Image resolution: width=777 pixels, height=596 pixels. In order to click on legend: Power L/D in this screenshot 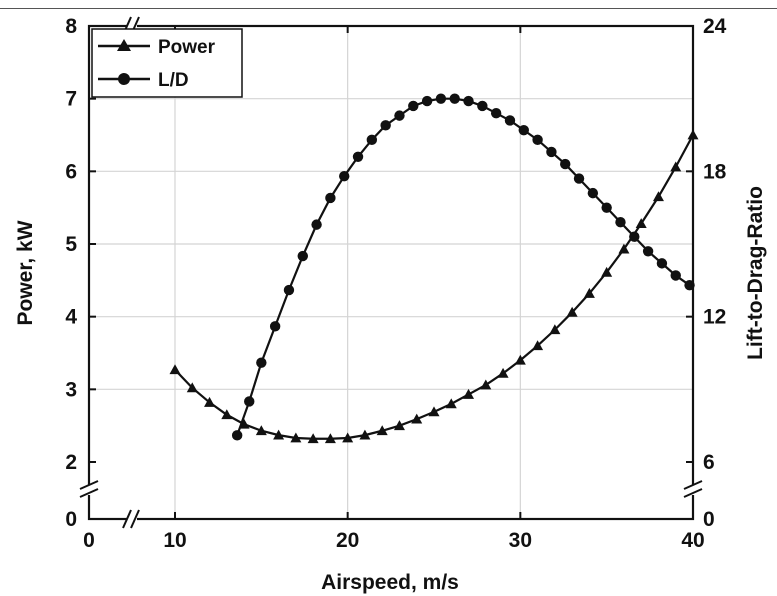, I will do `click(167, 63)`.